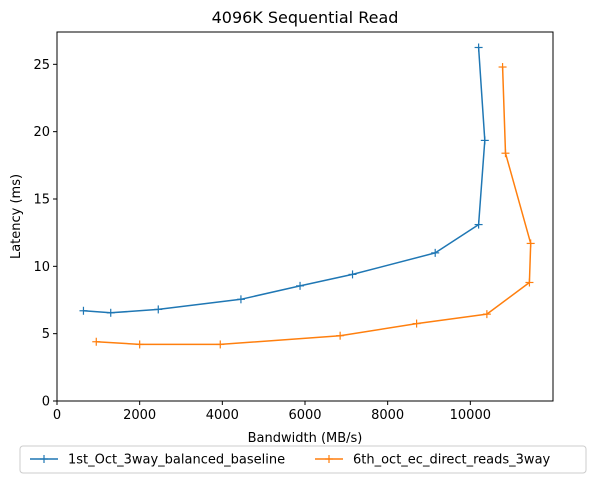  Describe the element at coordinates (16, 216) in the screenshot. I see `y-axis-label: Latency (ms)` at that location.